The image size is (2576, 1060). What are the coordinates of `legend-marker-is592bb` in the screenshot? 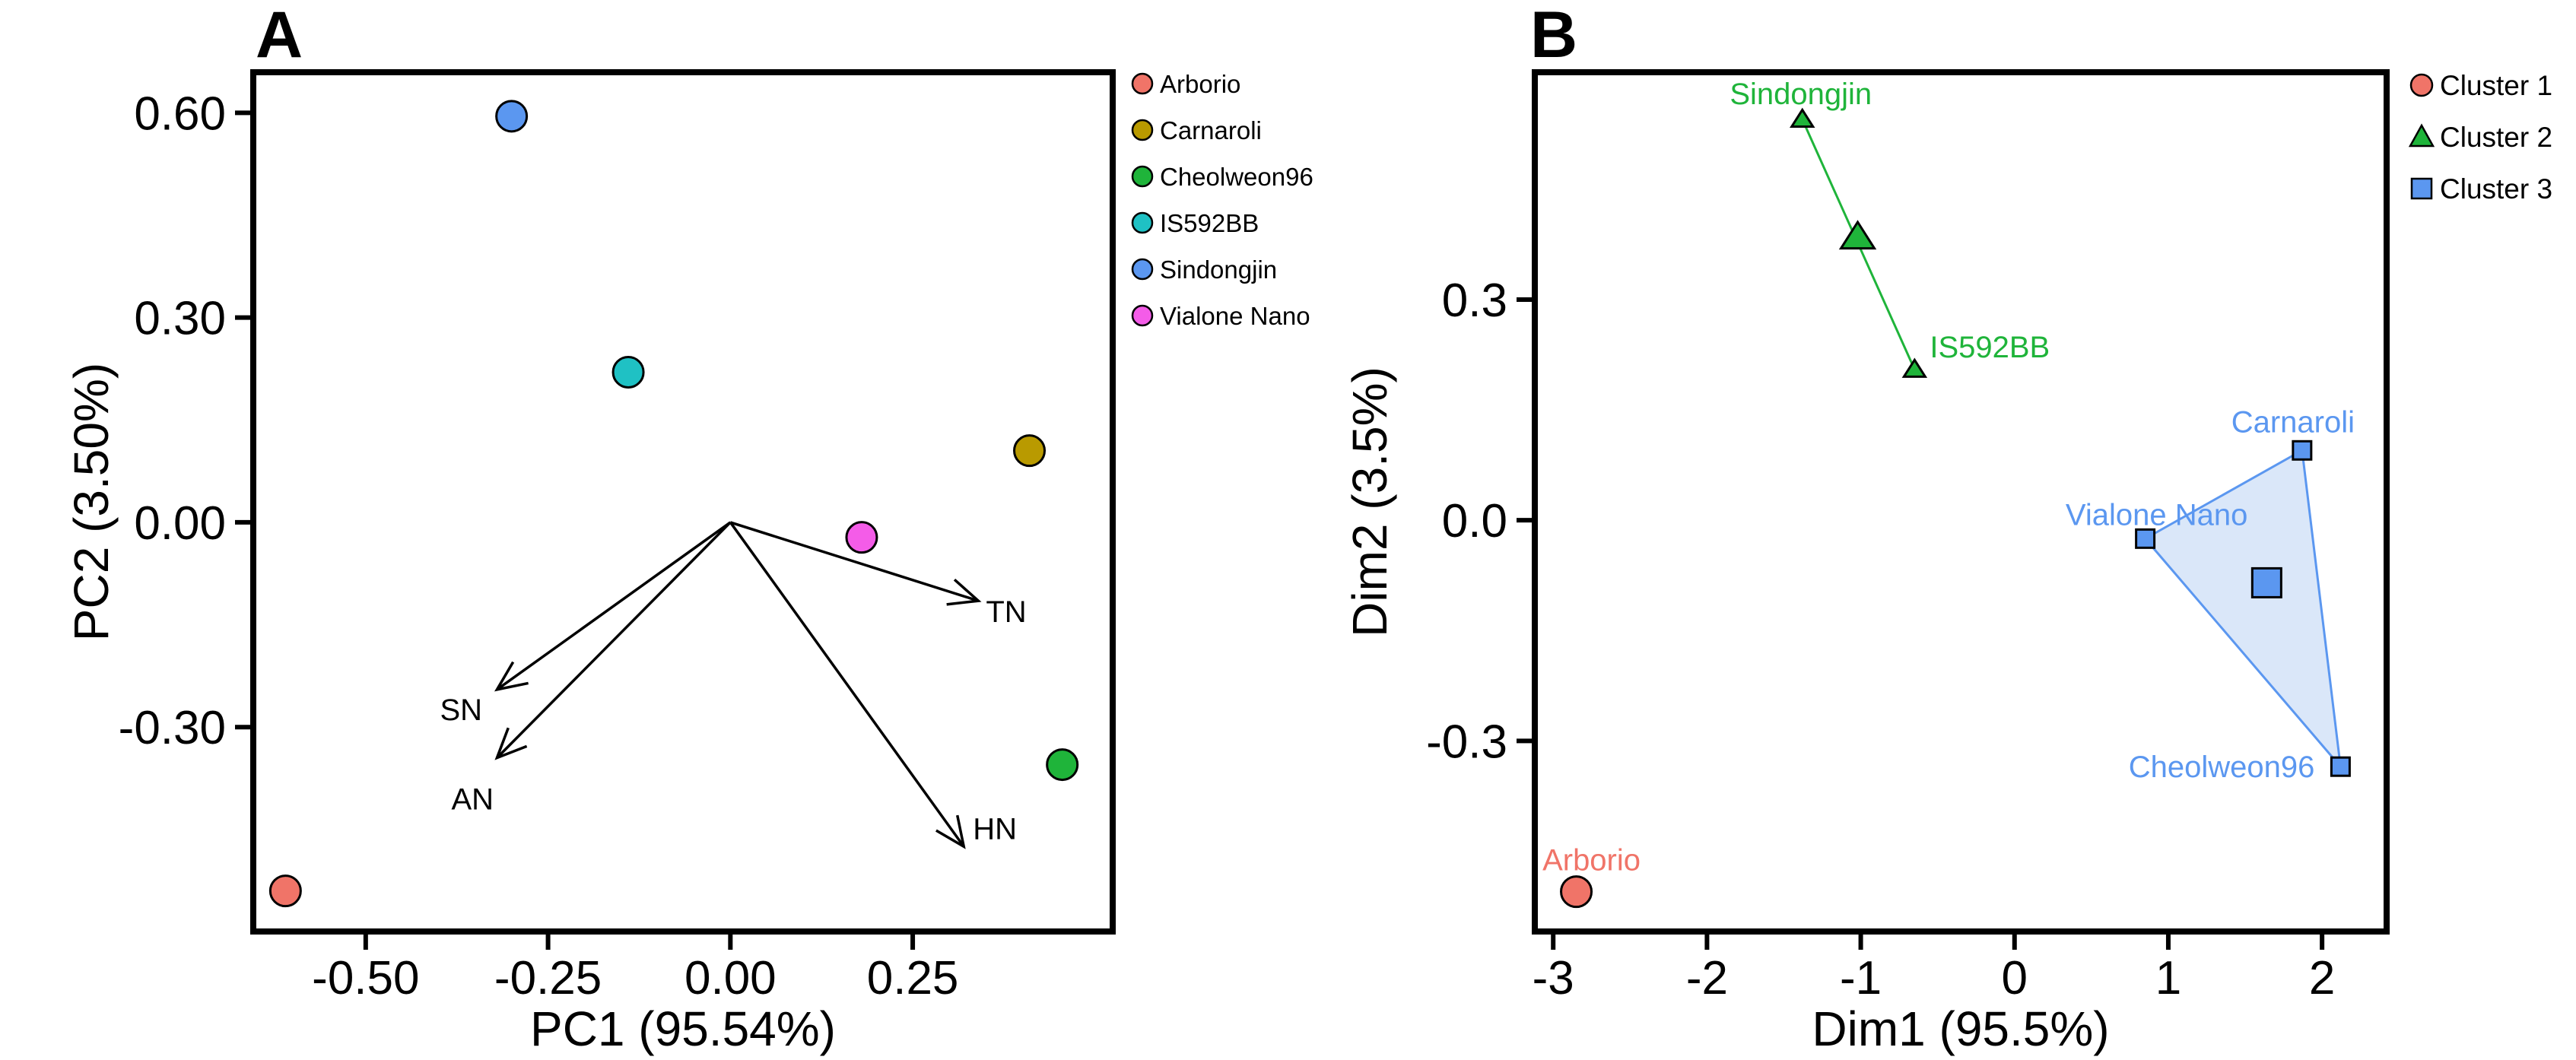 It's located at (1142, 222).